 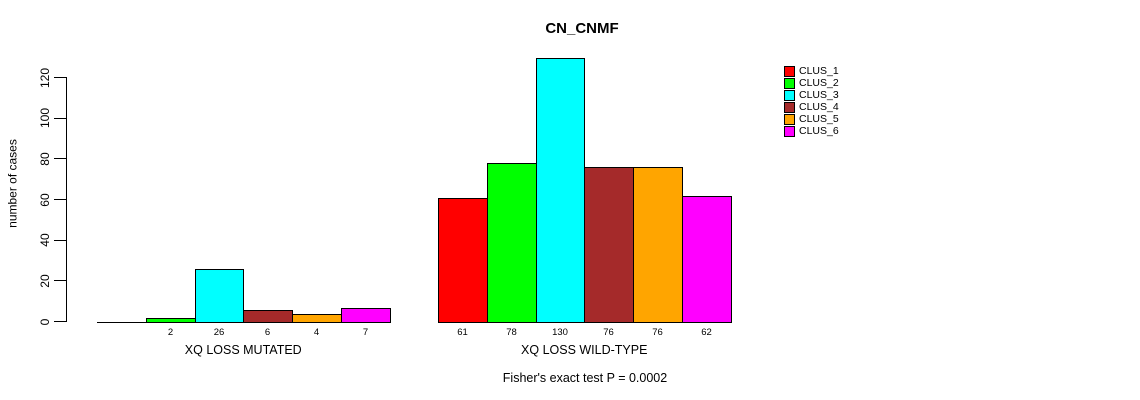 I want to click on bar-value-label: 26, so click(x=219, y=332).